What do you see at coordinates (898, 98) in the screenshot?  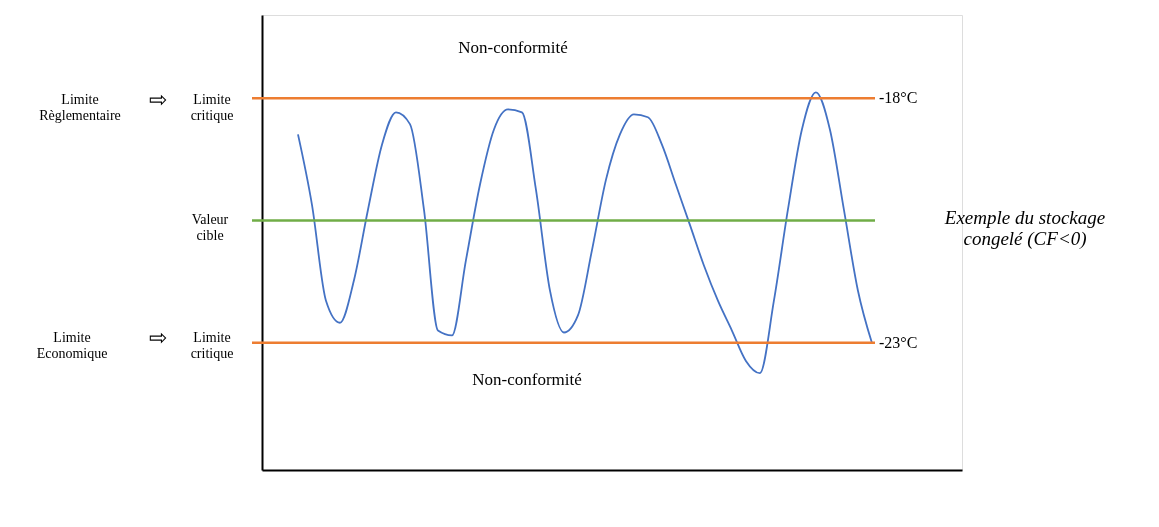 I see `ref-line-label: -18°C` at bounding box center [898, 98].